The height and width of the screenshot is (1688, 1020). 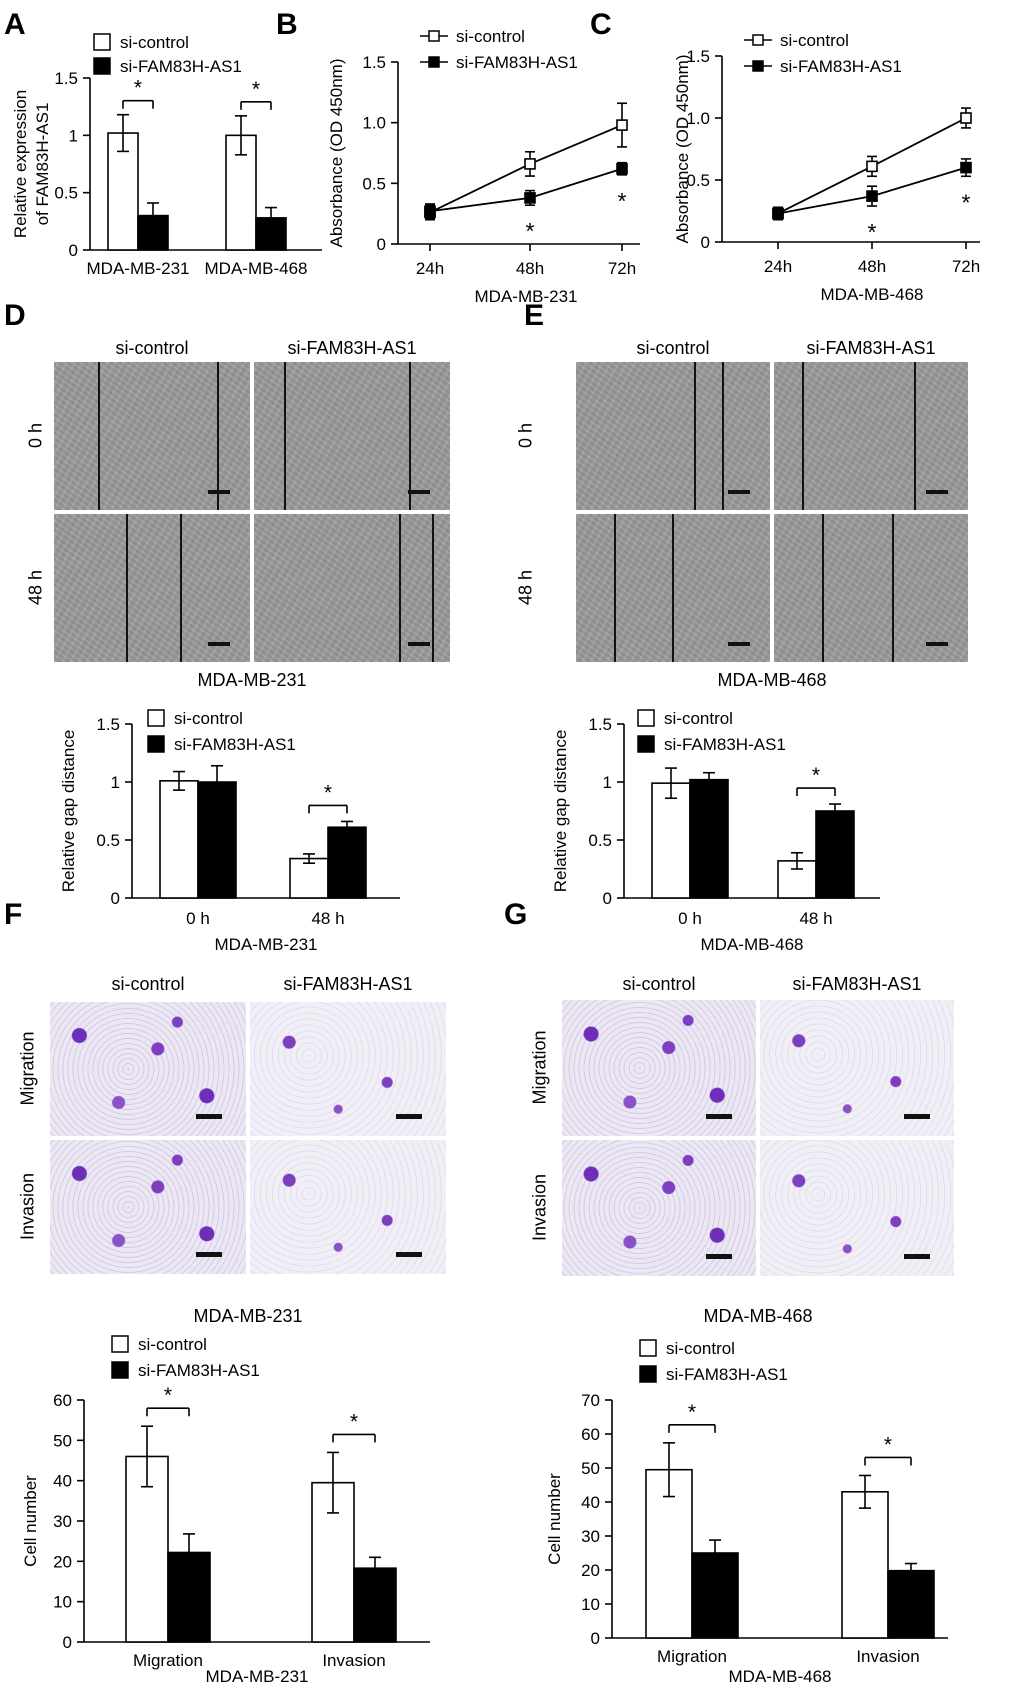 I want to click on x-category-label: MDA-MB-468, so click(x=256, y=268).